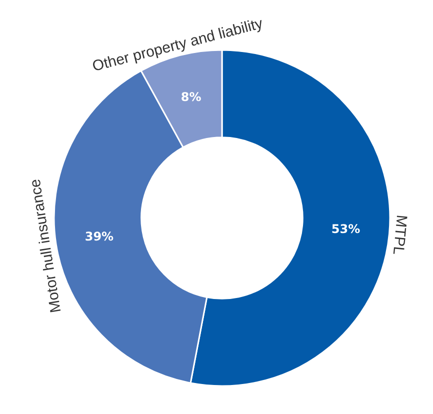 Image resolution: width=433 pixels, height=414 pixels. What do you see at coordinates (191, 97) in the screenshot?
I see `data-label: 8%` at bounding box center [191, 97].